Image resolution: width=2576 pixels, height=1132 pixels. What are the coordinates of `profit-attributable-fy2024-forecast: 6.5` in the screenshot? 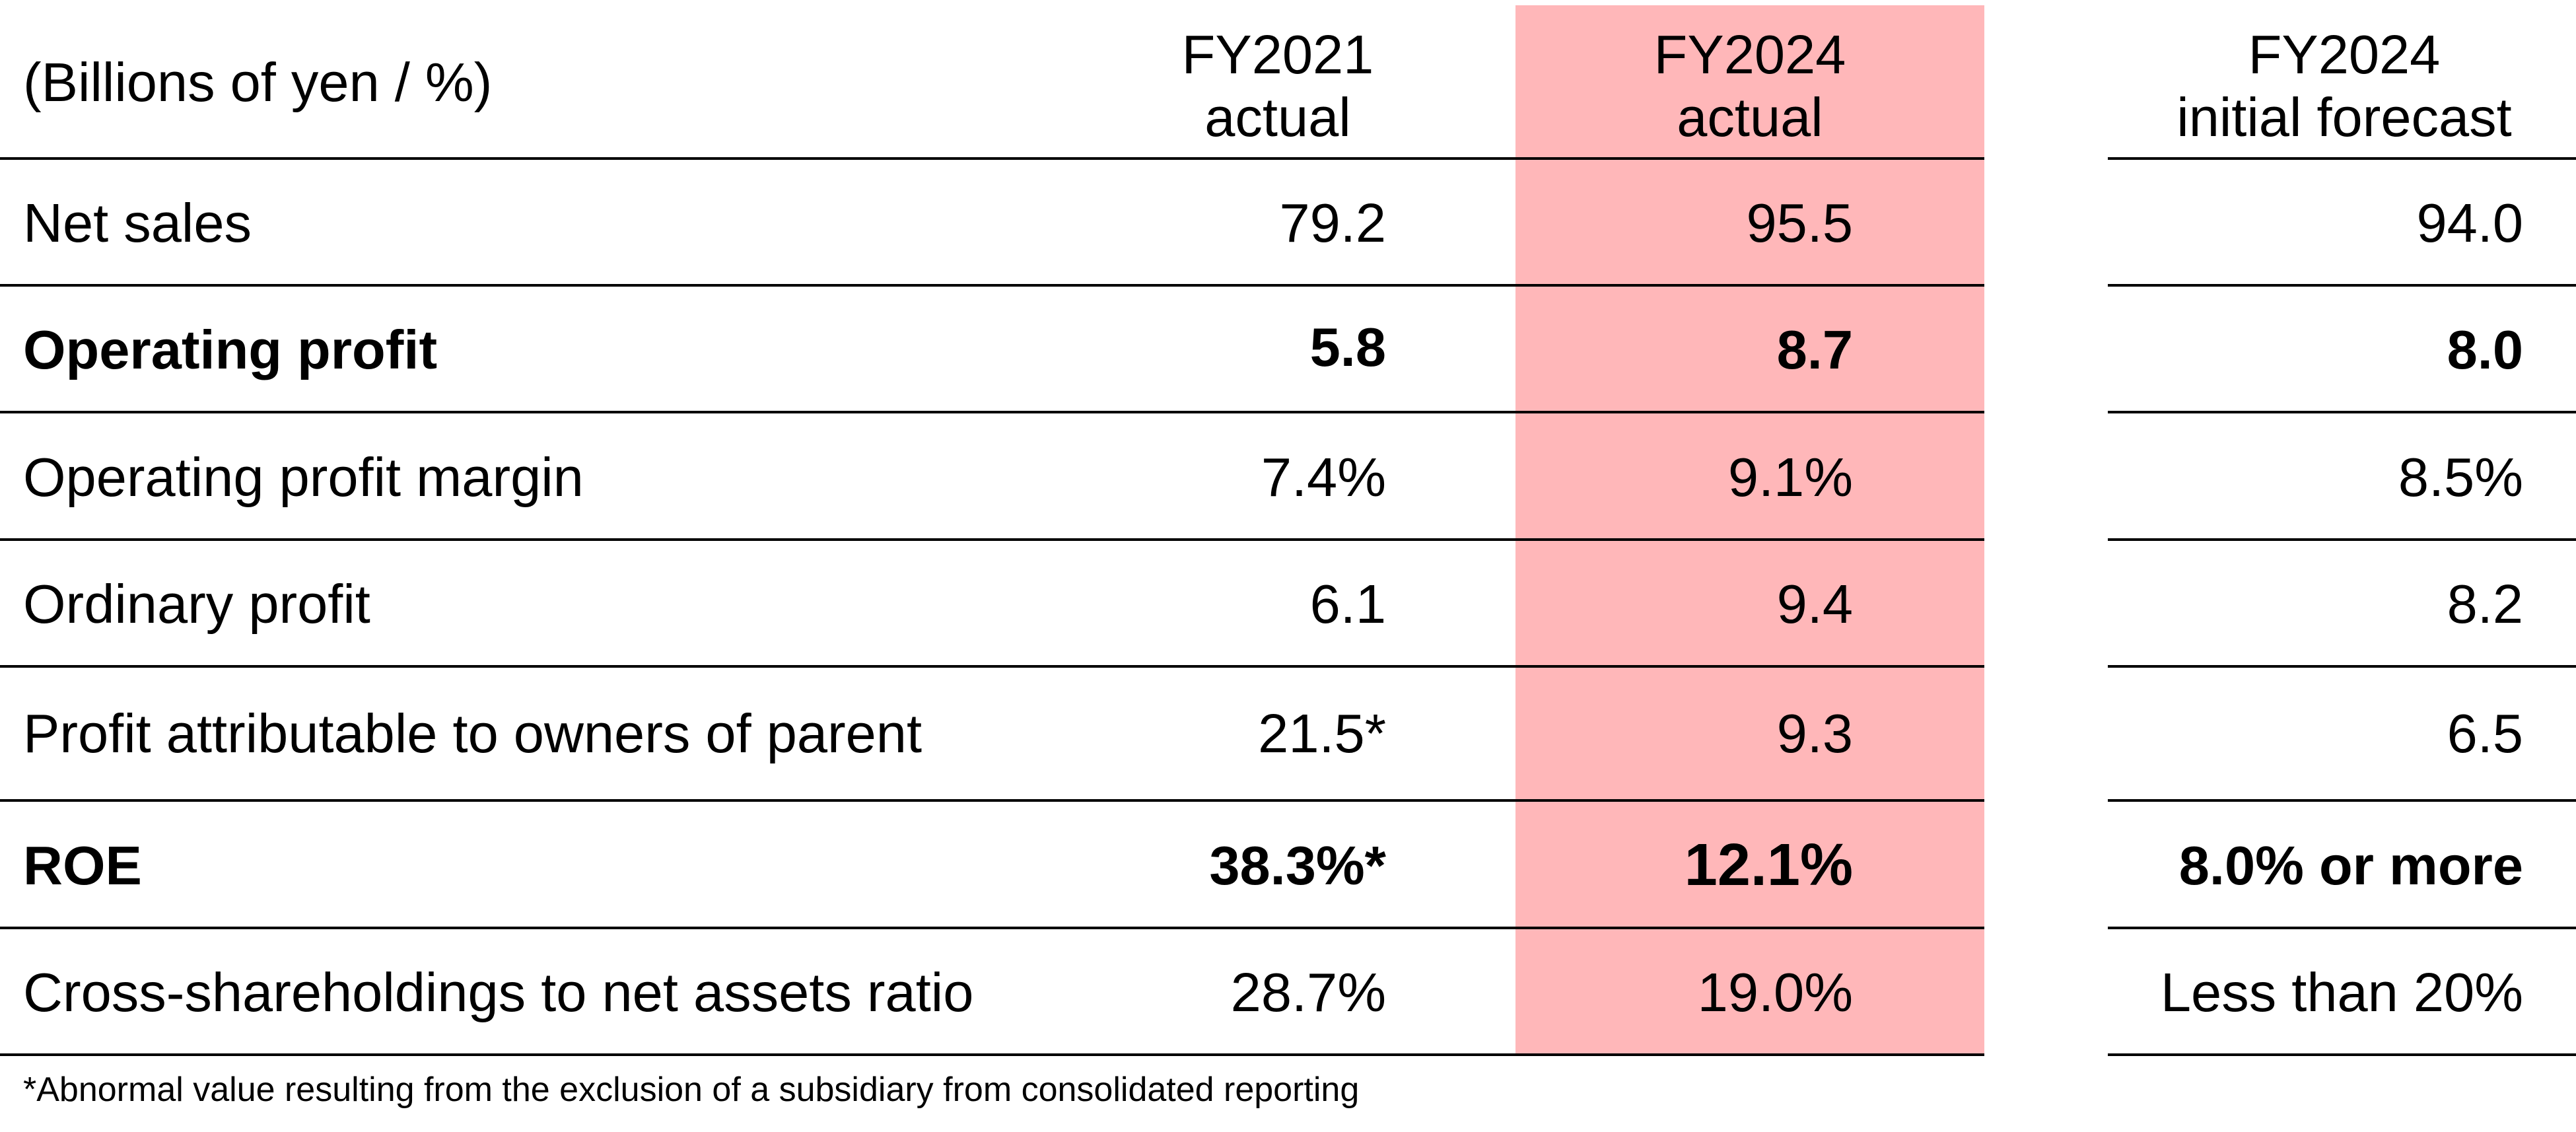 It's located at (2485, 733).